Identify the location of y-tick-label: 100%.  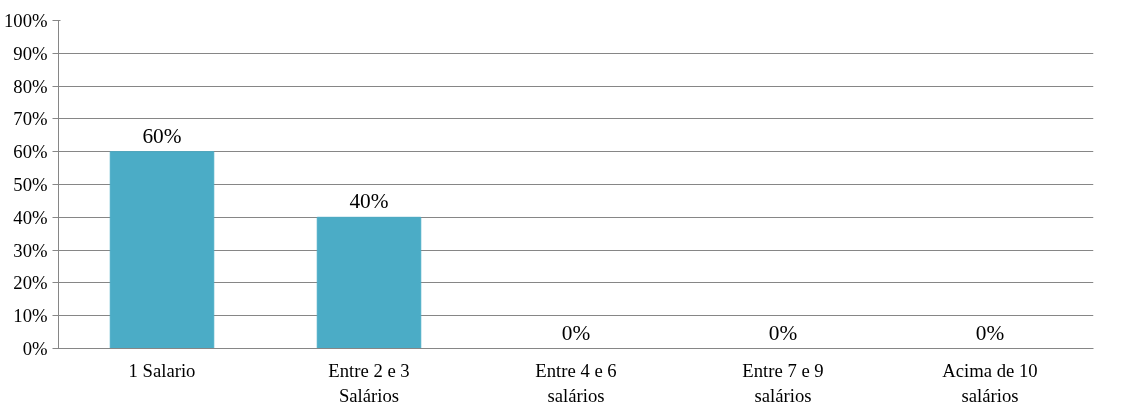
(25, 20).